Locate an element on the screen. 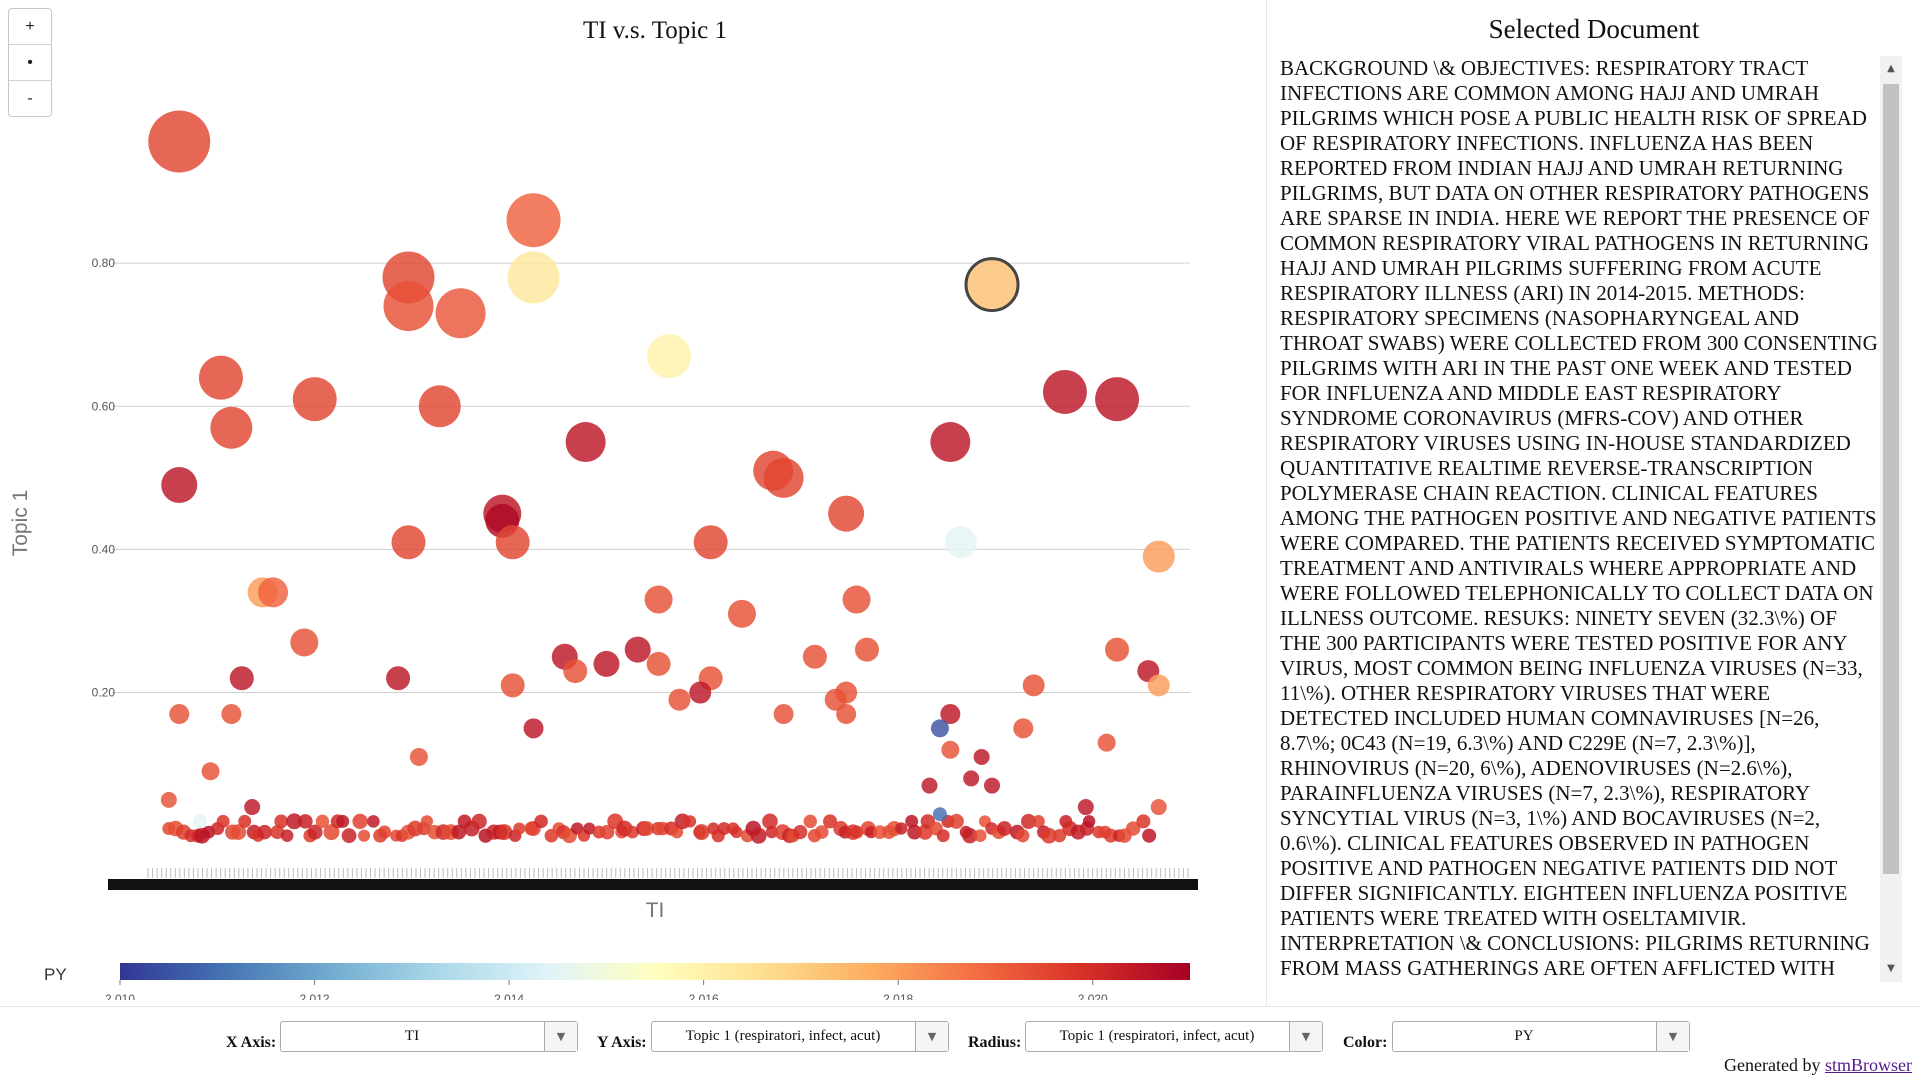 The height and width of the screenshot is (1080, 1920). color-tick-label: 2,014 is located at coordinates (509, 996).